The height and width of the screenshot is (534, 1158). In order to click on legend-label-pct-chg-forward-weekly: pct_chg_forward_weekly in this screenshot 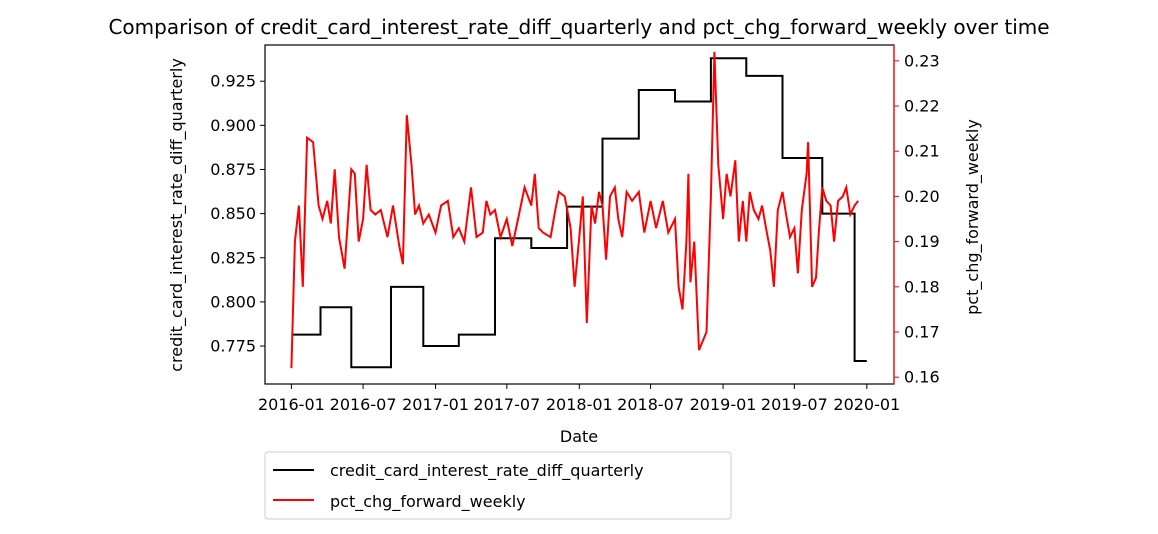, I will do `click(428, 502)`.